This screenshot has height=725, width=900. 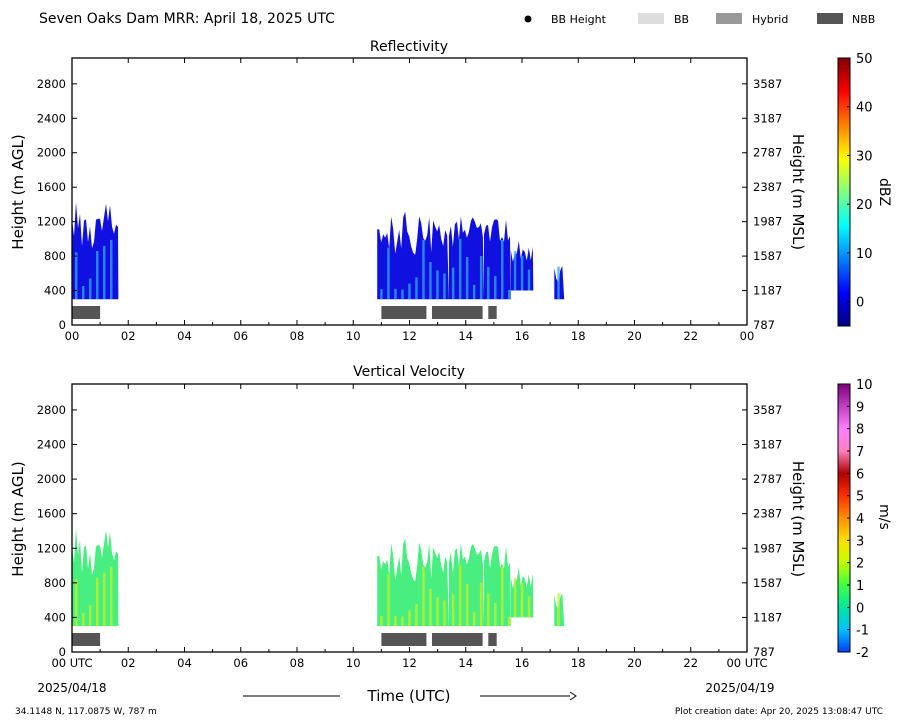 I want to click on velocity-y-tick-label: 0, so click(x=62, y=652).